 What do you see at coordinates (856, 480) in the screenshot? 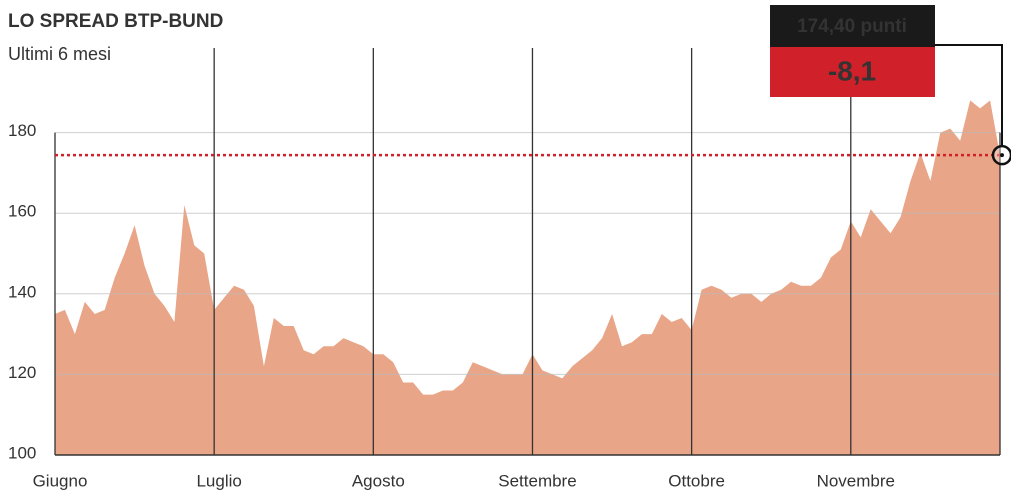
I see `x-tick-label: Novembre` at bounding box center [856, 480].